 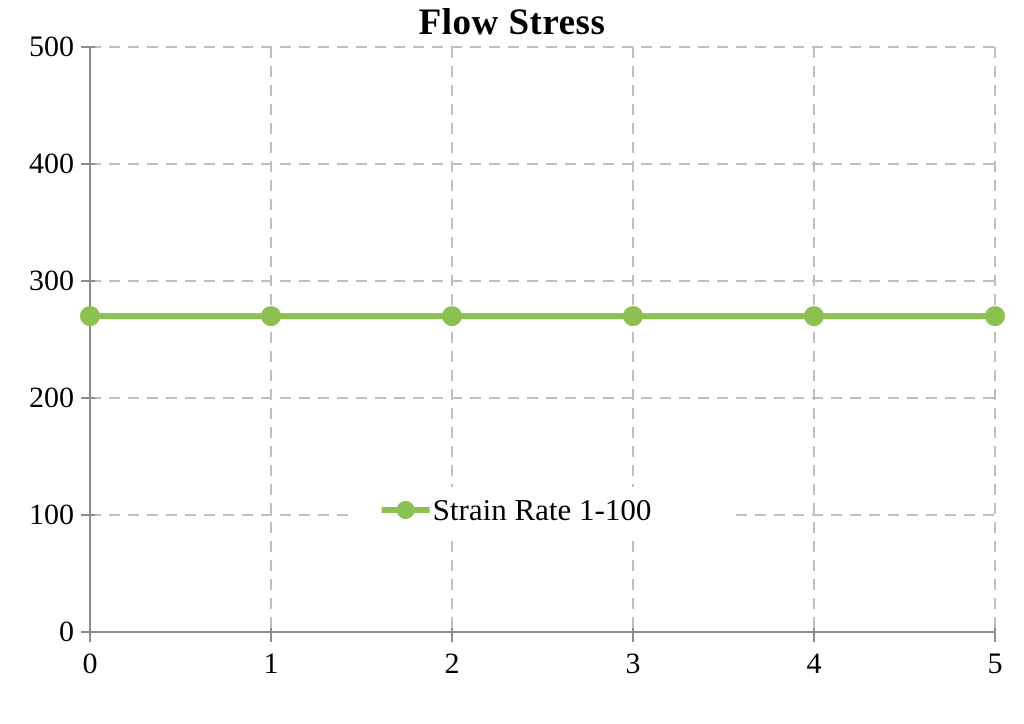 I want to click on y-tick-label: 0, so click(x=66, y=631).